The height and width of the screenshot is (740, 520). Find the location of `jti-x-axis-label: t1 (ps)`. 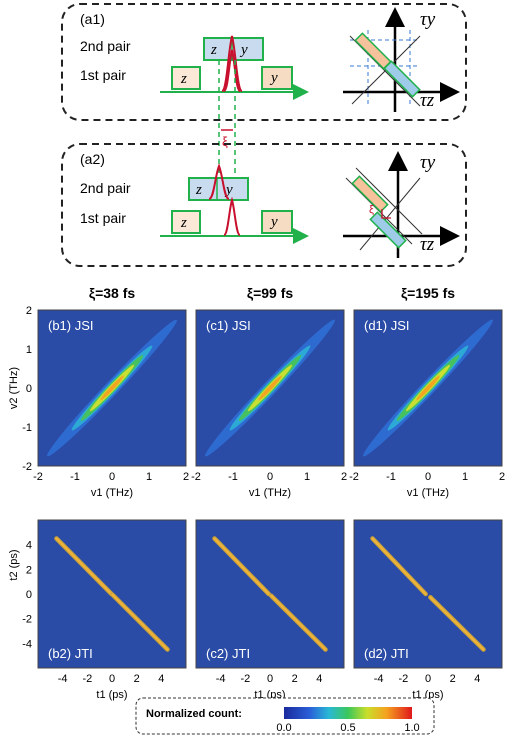

jti-x-axis-label: t1 (ps) is located at coordinates (111, 695).